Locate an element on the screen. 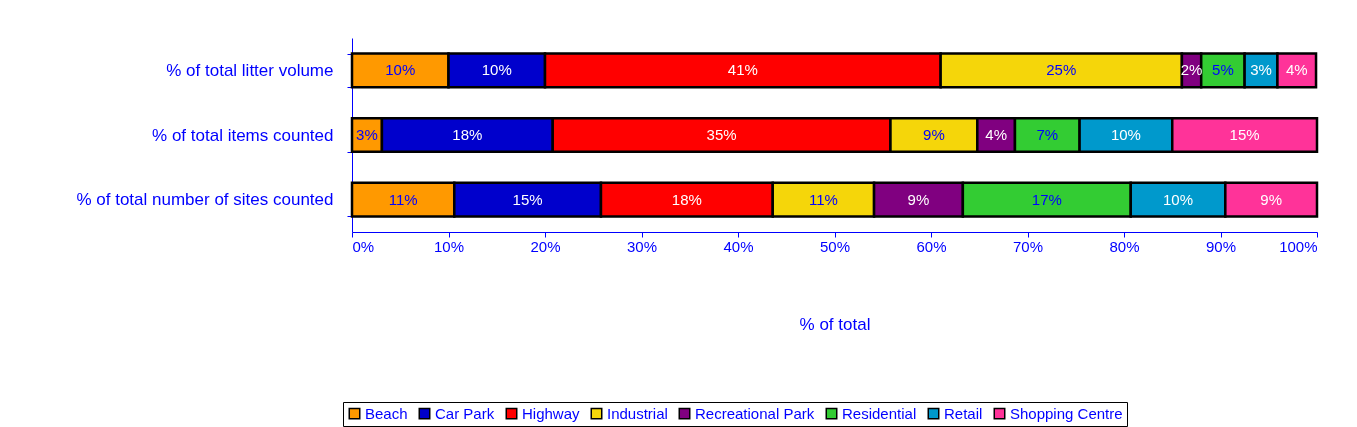 The height and width of the screenshot is (427, 1357). x-tick-label: 40% is located at coordinates (738, 246).